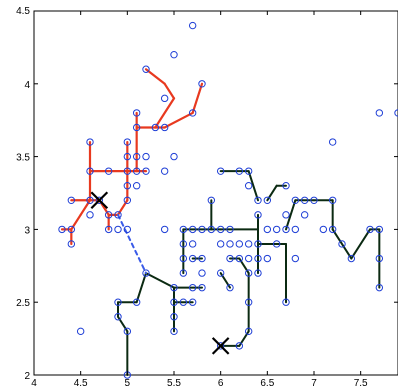  I want to click on link-dashes, so click(132, 244).